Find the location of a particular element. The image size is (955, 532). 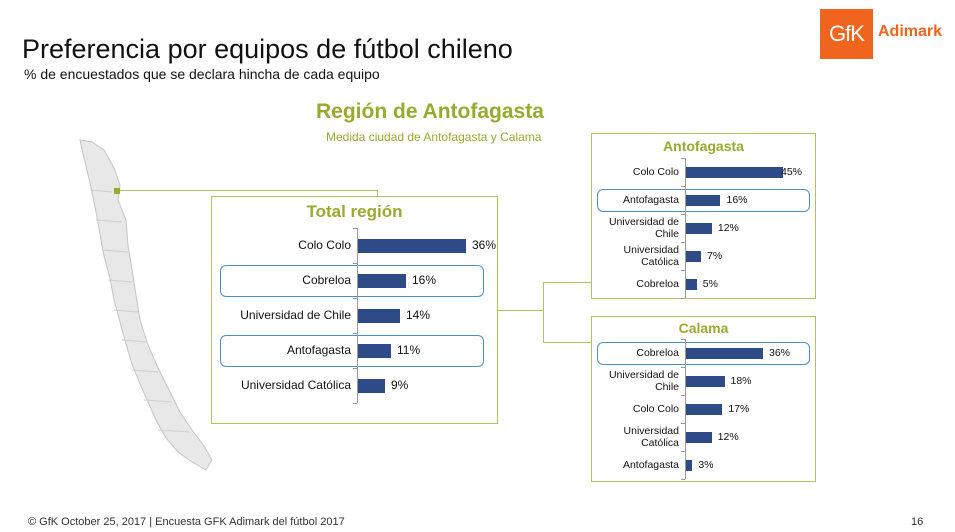

value-label: 14% is located at coordinates (418, 315).